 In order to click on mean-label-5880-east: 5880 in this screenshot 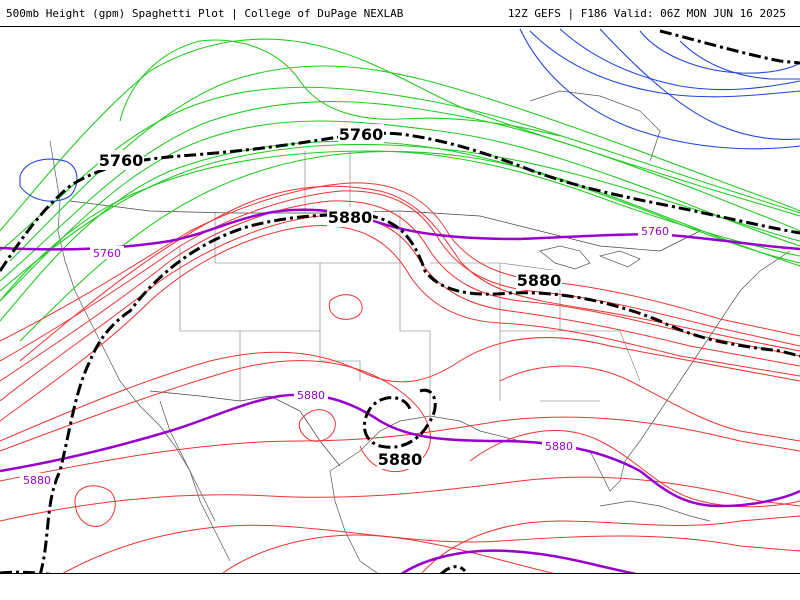, I will do `click(539, 280)`.